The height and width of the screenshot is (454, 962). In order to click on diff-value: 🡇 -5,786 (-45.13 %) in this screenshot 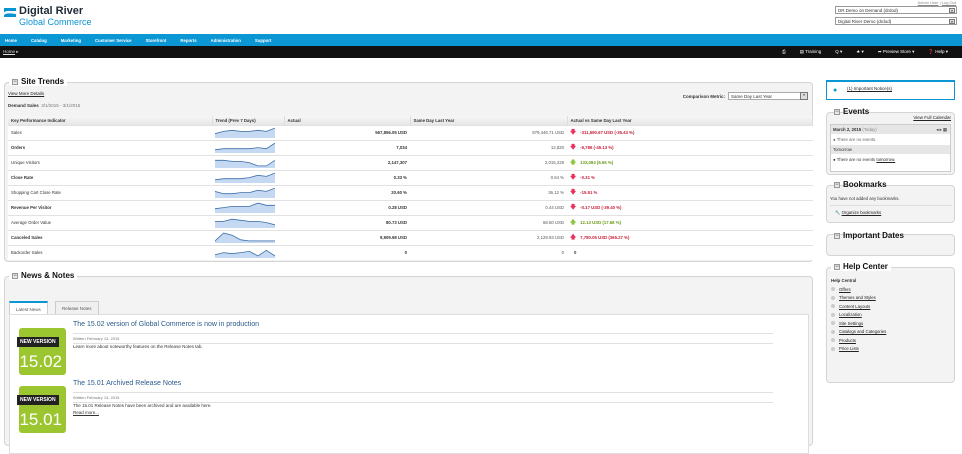, I will do `click(690, 147)`.